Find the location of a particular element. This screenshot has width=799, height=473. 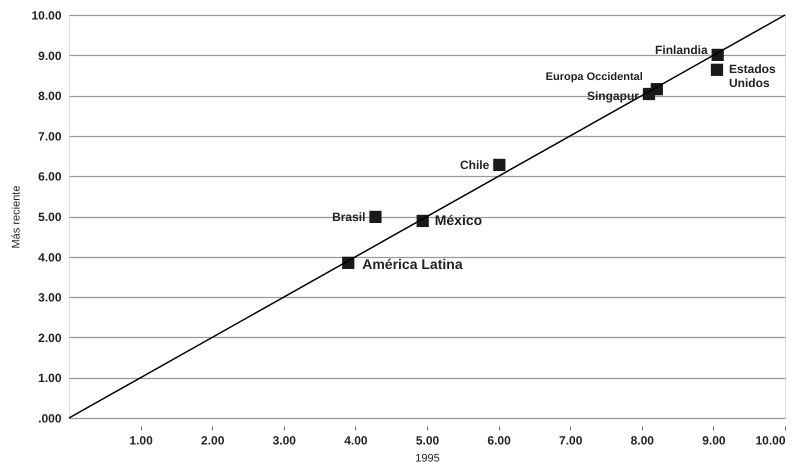

y-tick-label: 4.00 is located at coordinates (50, 257).